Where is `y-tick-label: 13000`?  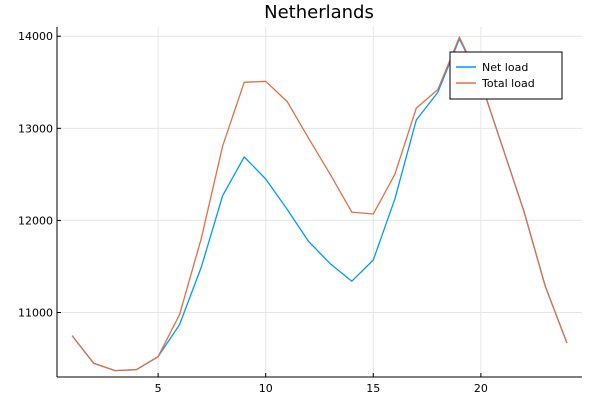
y-tick-label: 13000 is located at coordinates (35, 128).